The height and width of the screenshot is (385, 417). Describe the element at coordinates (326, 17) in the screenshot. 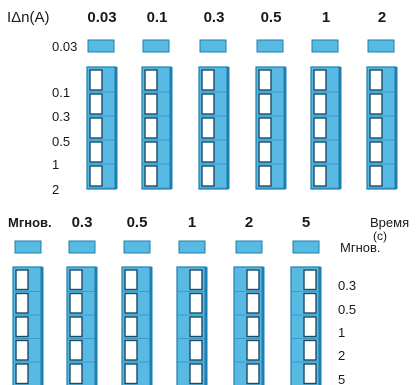

I see `sensitivity-column-header: 1` at that location.